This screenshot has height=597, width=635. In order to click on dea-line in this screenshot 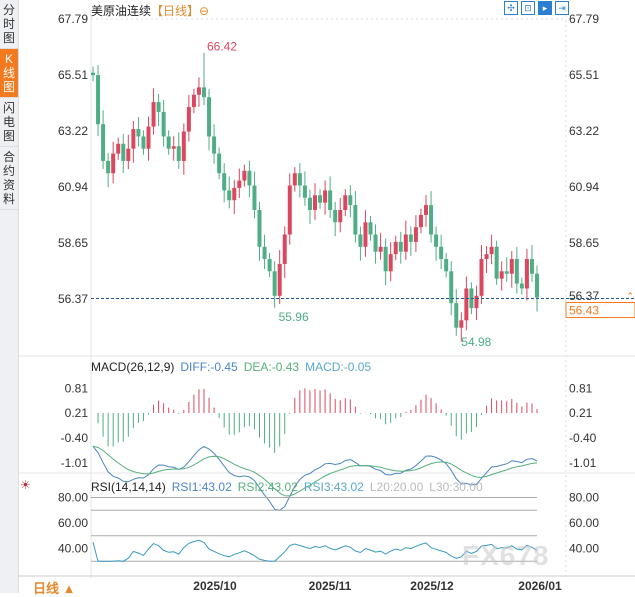, I will do `click(315, 471)`.